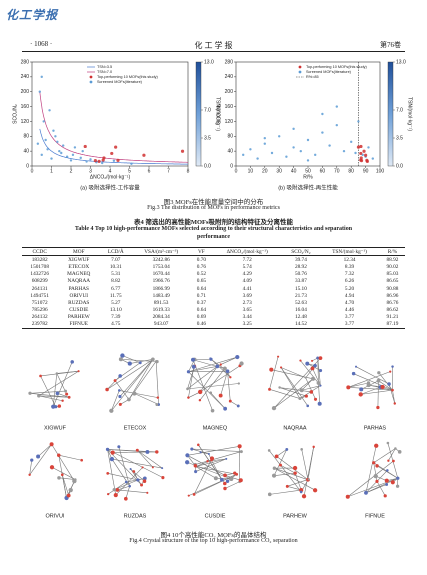 The width and height of the screenshot is (427, 575). What do you see at coordinates (401, 62) in the screenshot?
I see `colorbar-tick-label: 13.0` at bounding box center [401, 62].